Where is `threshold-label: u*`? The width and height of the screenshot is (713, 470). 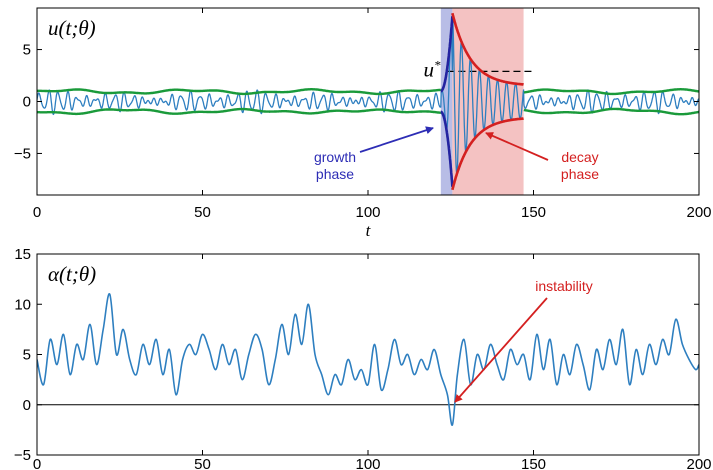 threshold-label: u* is located at coordinates (432, 69).